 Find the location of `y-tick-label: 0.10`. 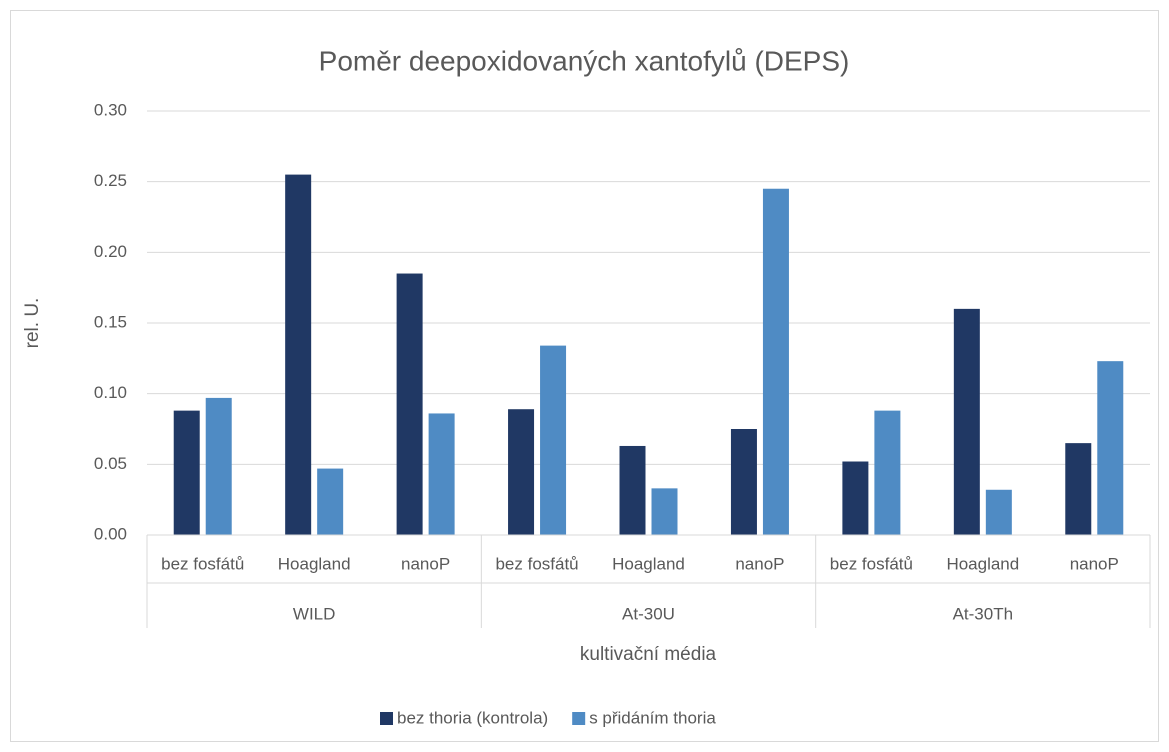

y-tick-label: 0.10 is located at coordinates (110, 392).